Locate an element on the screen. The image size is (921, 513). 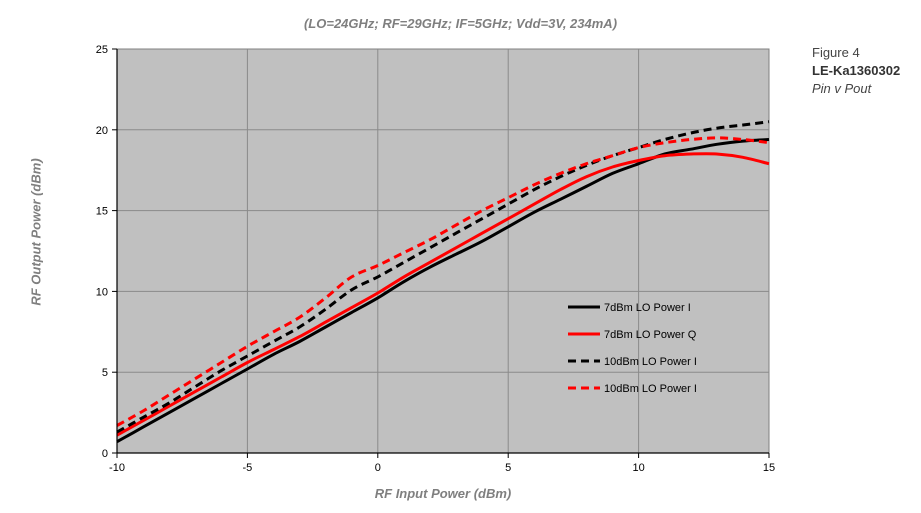
figure-info: Figure 4 LE-Ka1360302 Pin v Pout is located at coordinates (856, 71).